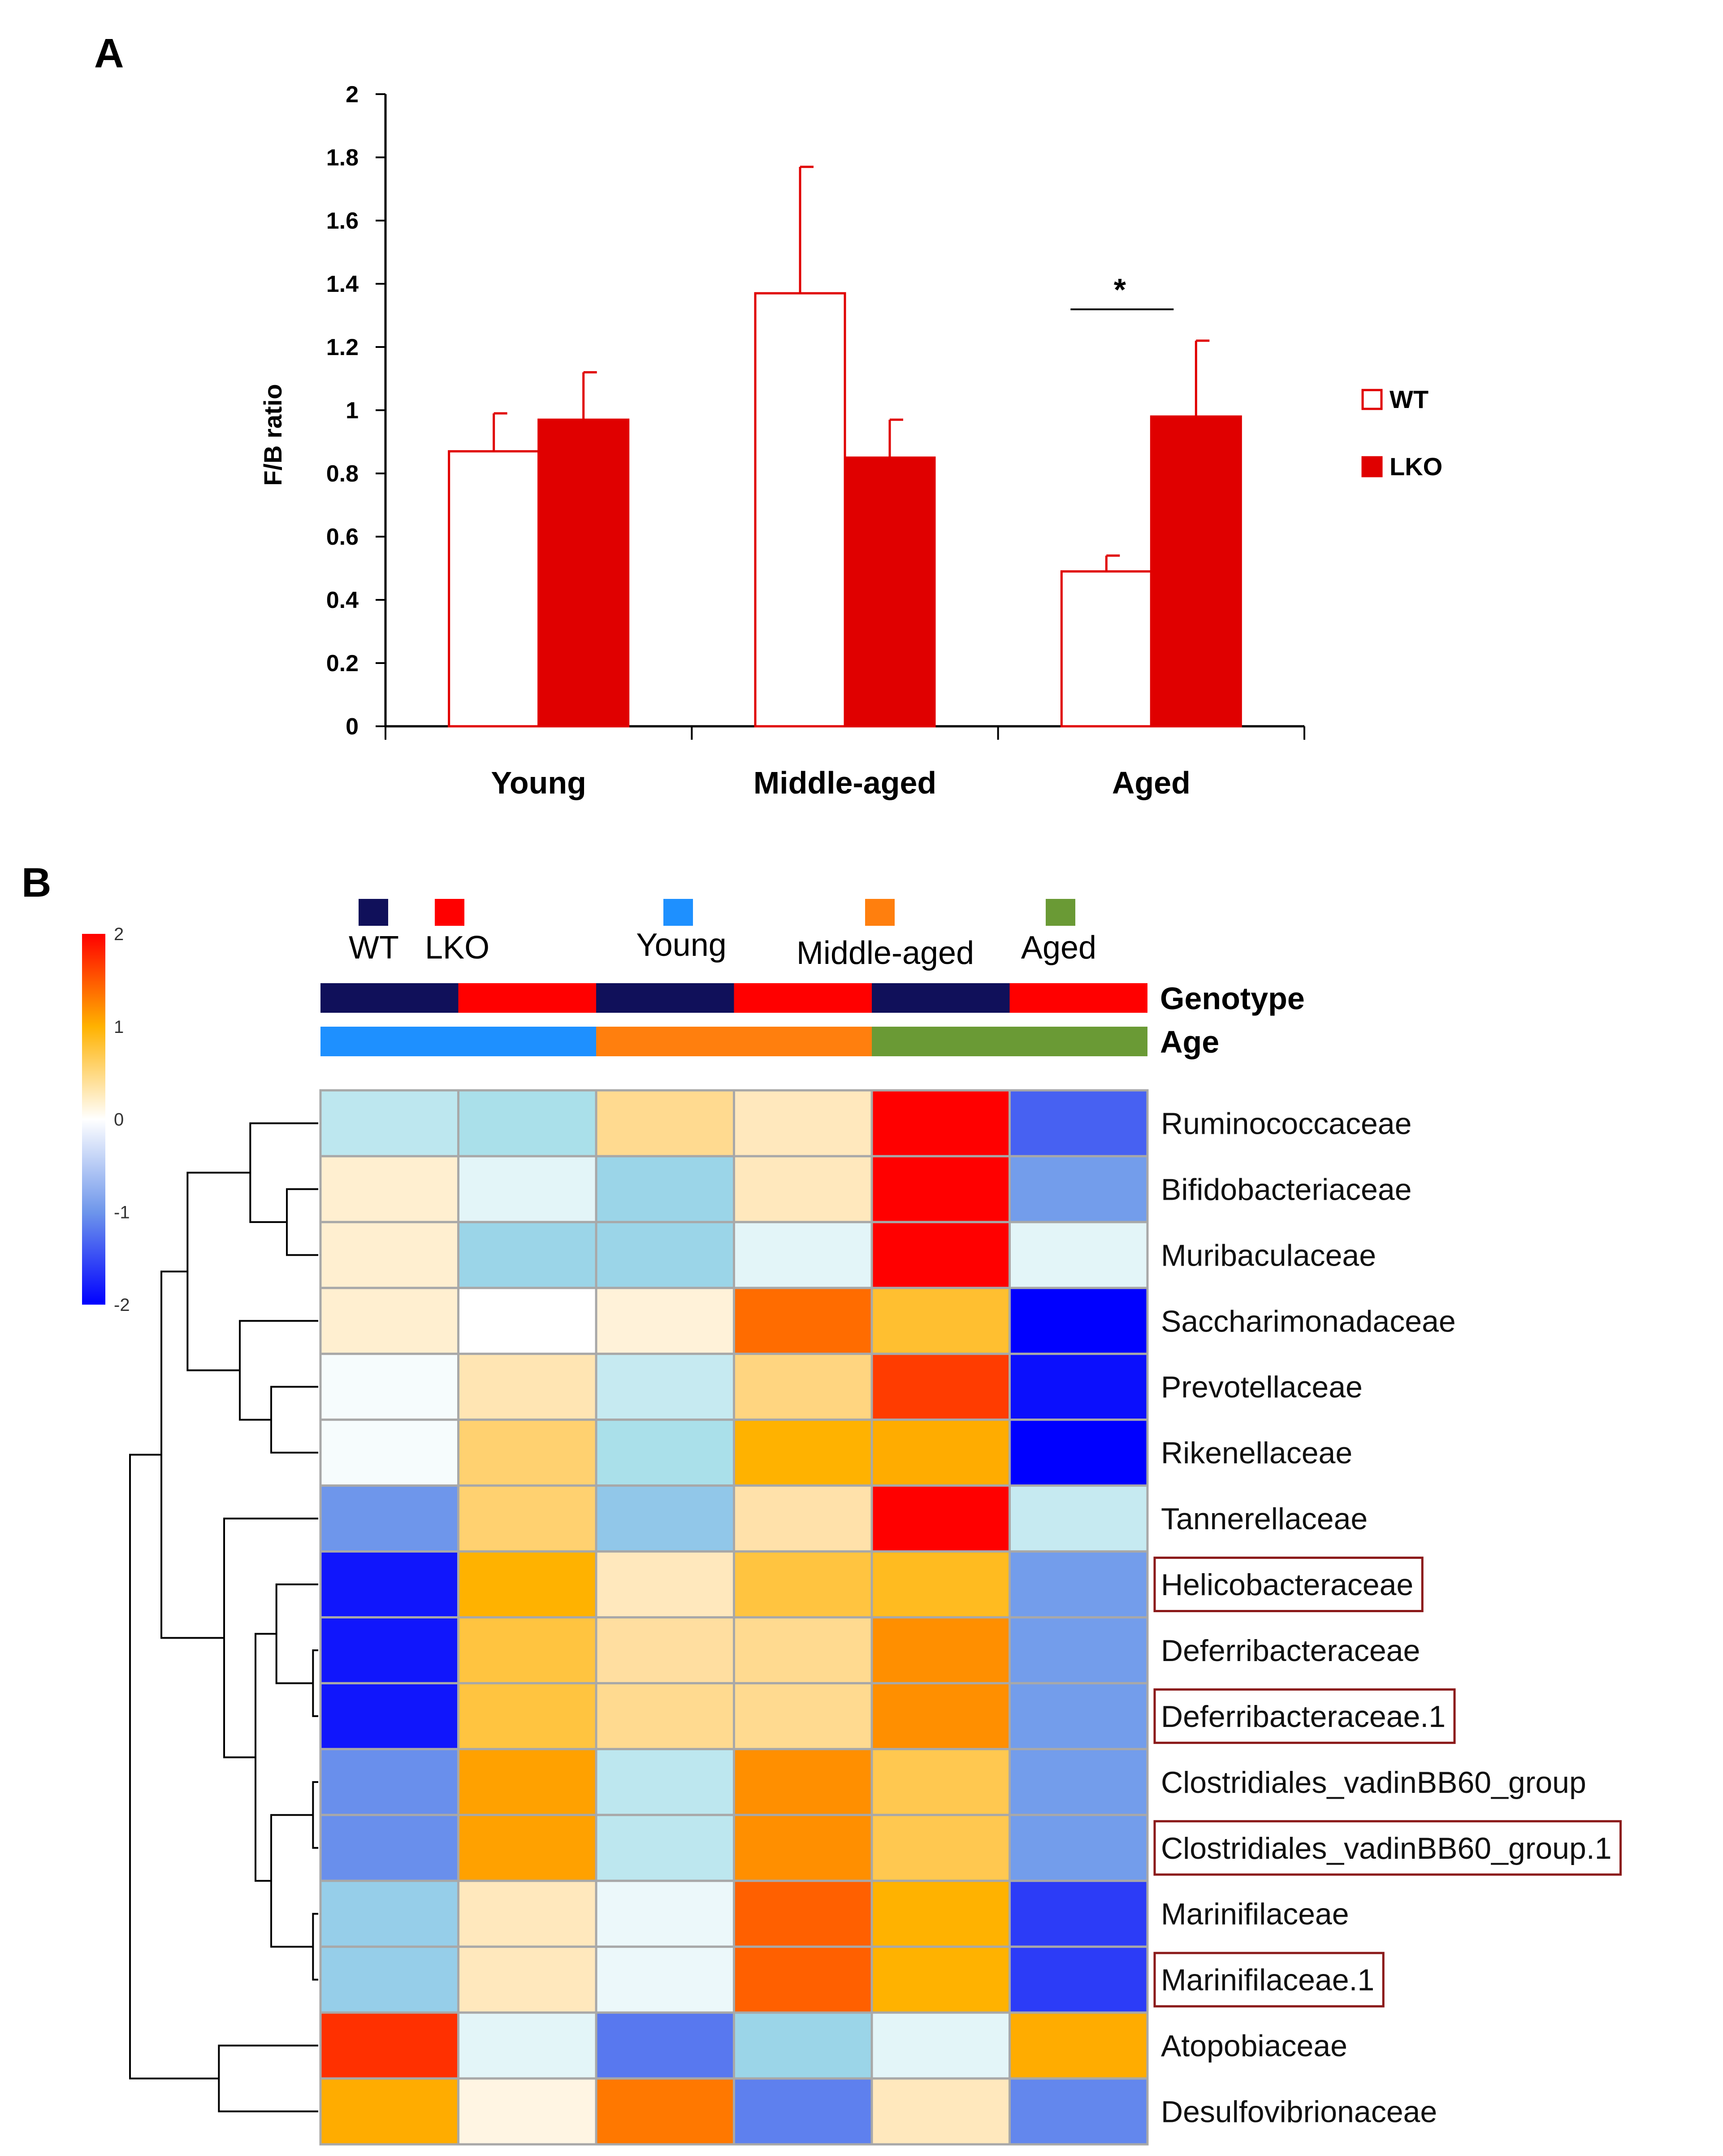  Describe the element at coordinates (1290, 1651) in the screenshot. I see `row-label: Deferribacteraceae` at that location.